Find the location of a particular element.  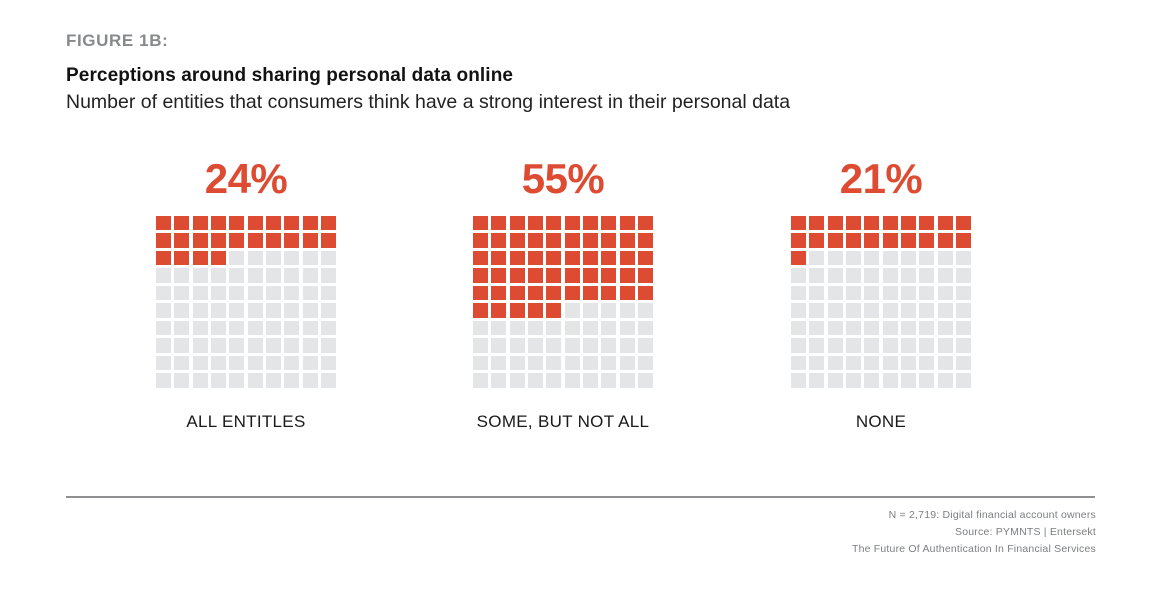

value-label: 24% is located at coordinates (246, 178).